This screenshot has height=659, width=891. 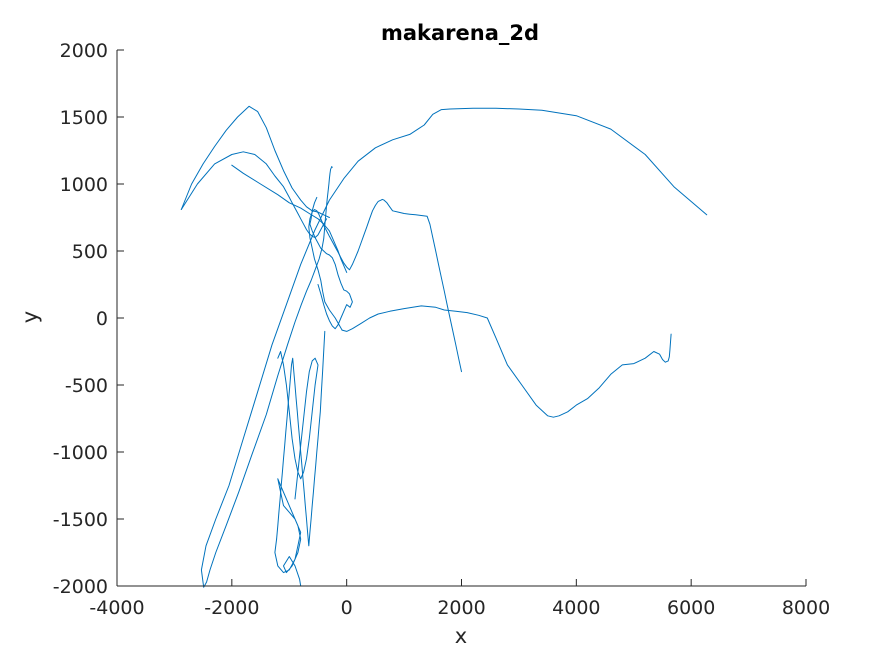 What do you see at coordinates (80, 587) in the screenshot?
I see `y-tick-label: -2000` at bounding box center [80, 587].